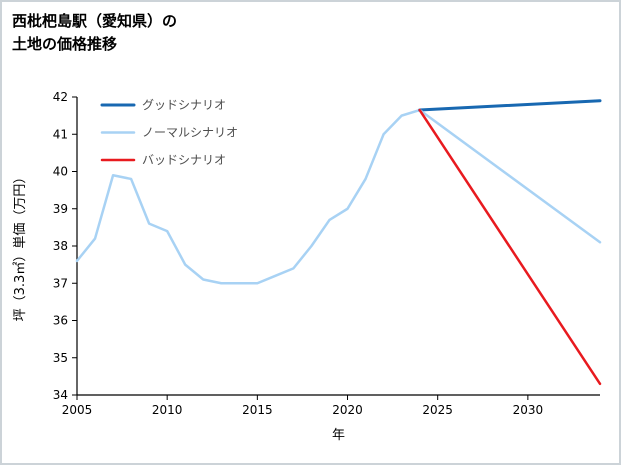  What do you see at coordinates (60, 246) in the screenshot?
I see `y-tick-label: 38` at bounding box center [60, 246].